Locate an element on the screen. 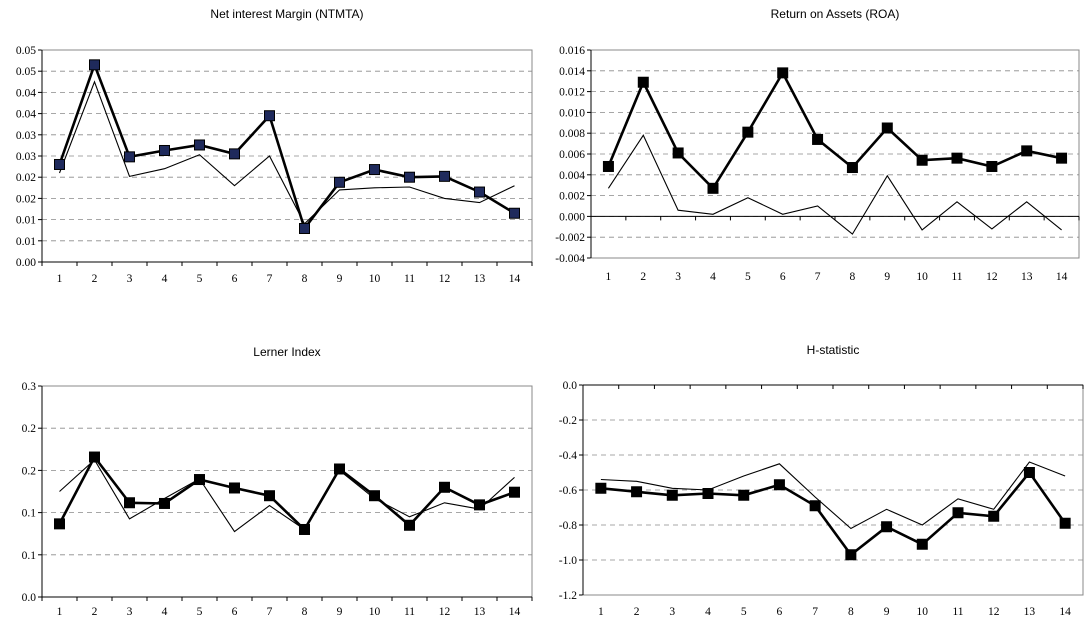  y-tick-label: -0.2 is located at coordinates (568, 421).